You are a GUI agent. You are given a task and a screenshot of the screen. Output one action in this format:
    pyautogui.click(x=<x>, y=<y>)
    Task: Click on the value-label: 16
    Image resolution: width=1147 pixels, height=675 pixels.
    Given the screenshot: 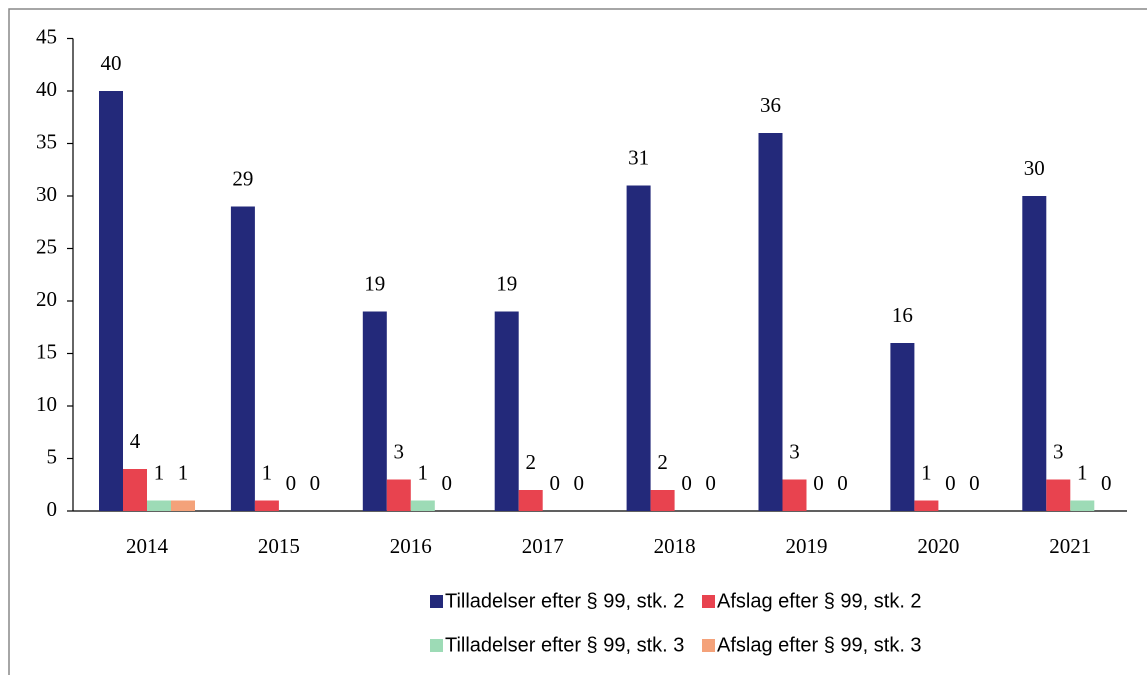 What is the action you would take?
    pyautogui.click(x=902, y=315)
    